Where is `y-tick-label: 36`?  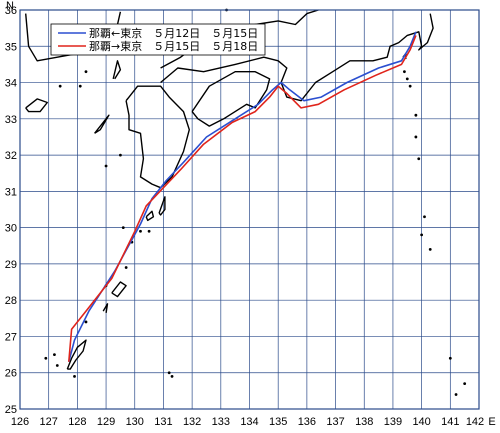
y-tick-label: 36 is located at coordinates (11, 11).